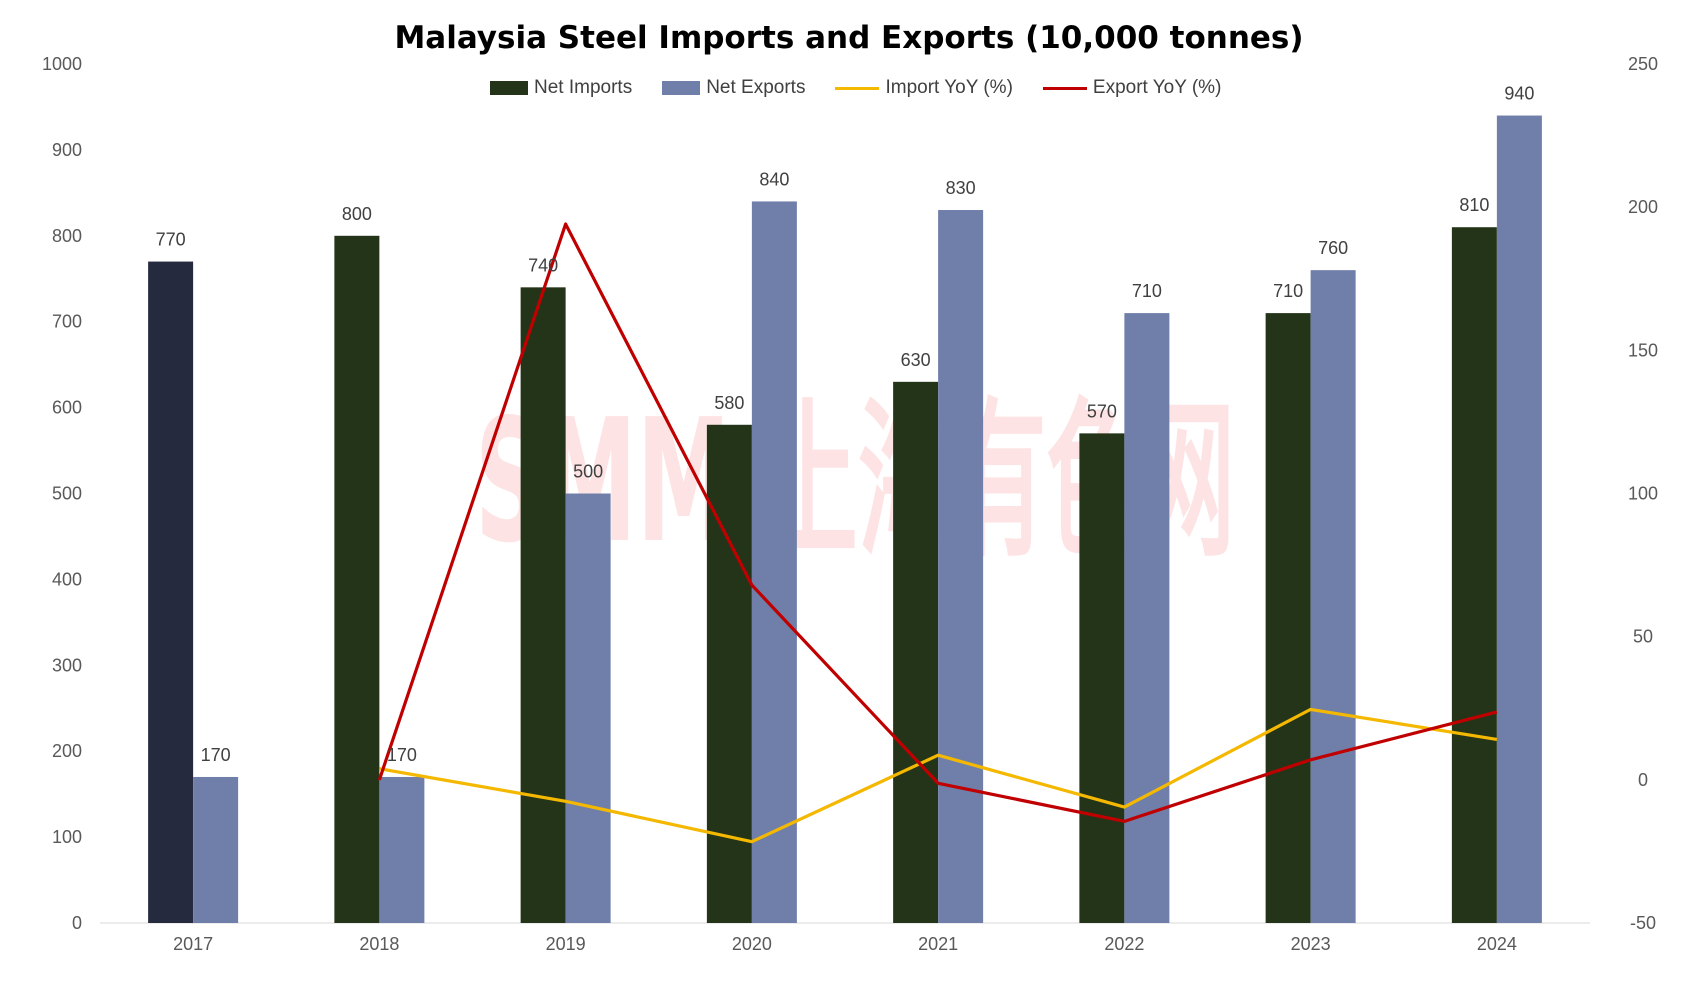  What do you see at coordinates (543, 265) in the screenshot?
I see `data-label-net-imports: 740` at bounding box center [543, 265].